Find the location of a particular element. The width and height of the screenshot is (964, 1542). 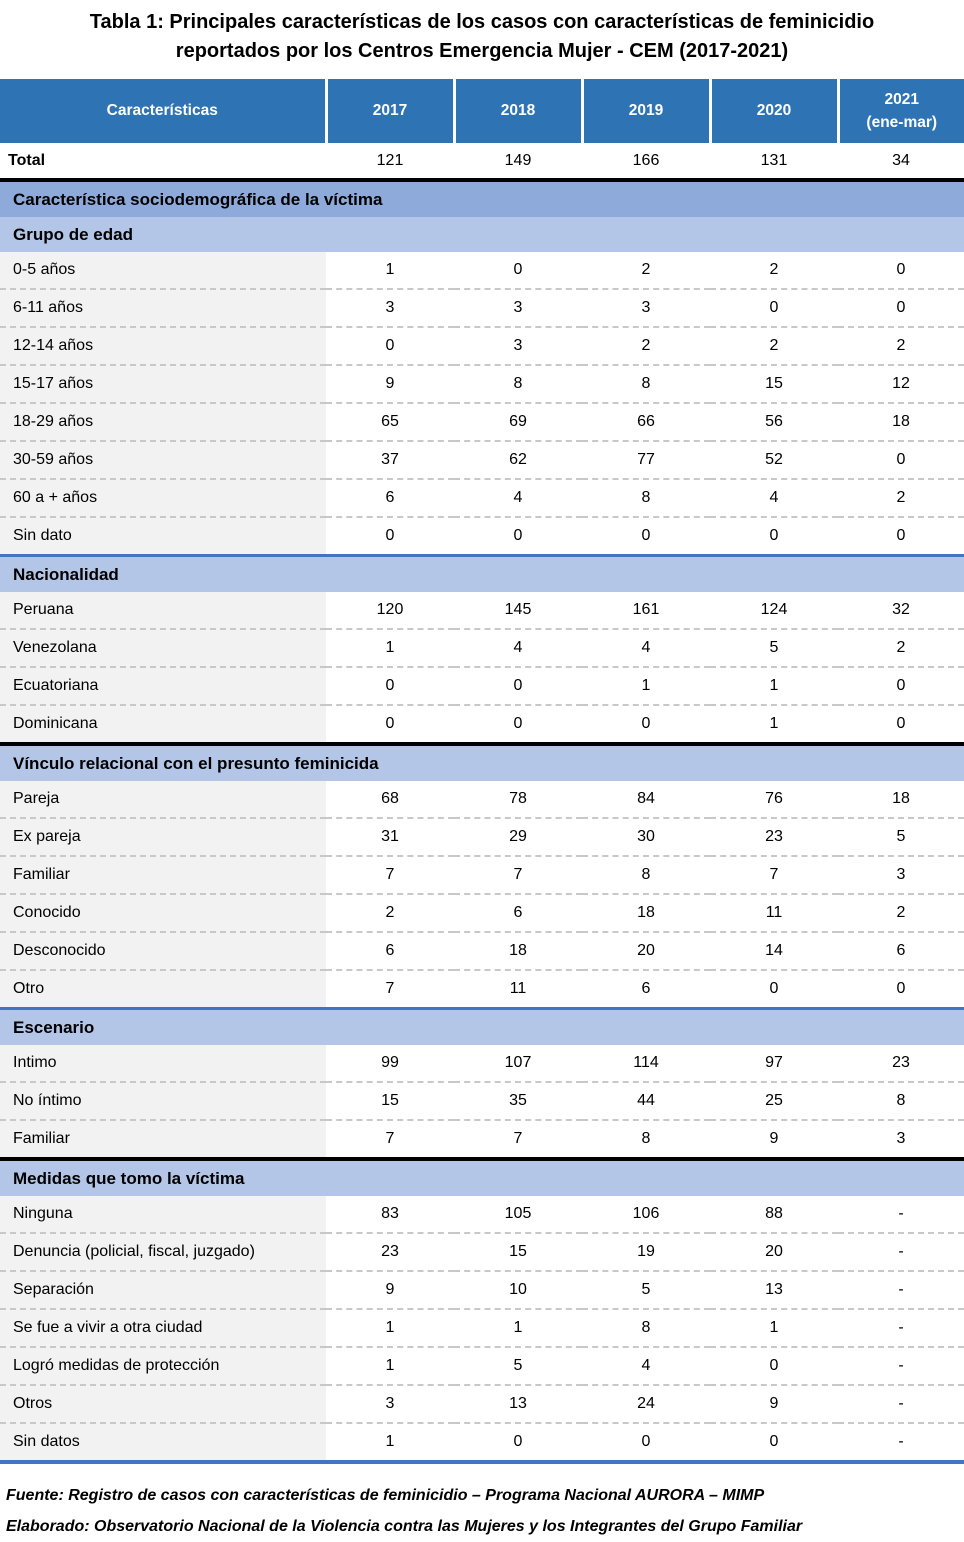

value-cell: 76 is located at coordinates (774, 800).